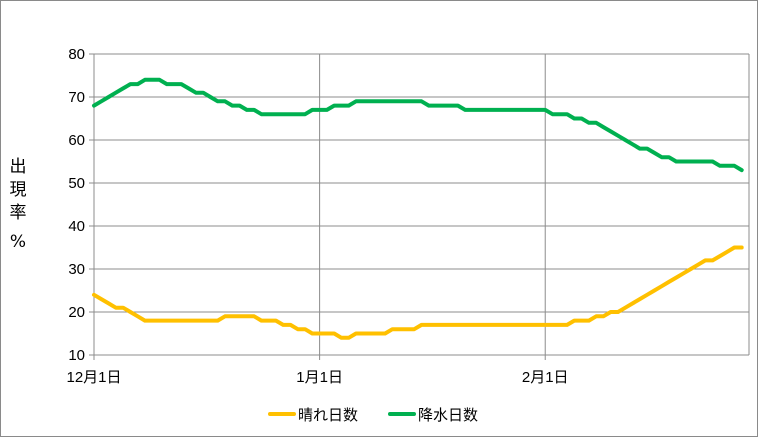 This screenshot has width=758, height=437. I want to click on x-tick-label: 2月1日, so click(545, 377).